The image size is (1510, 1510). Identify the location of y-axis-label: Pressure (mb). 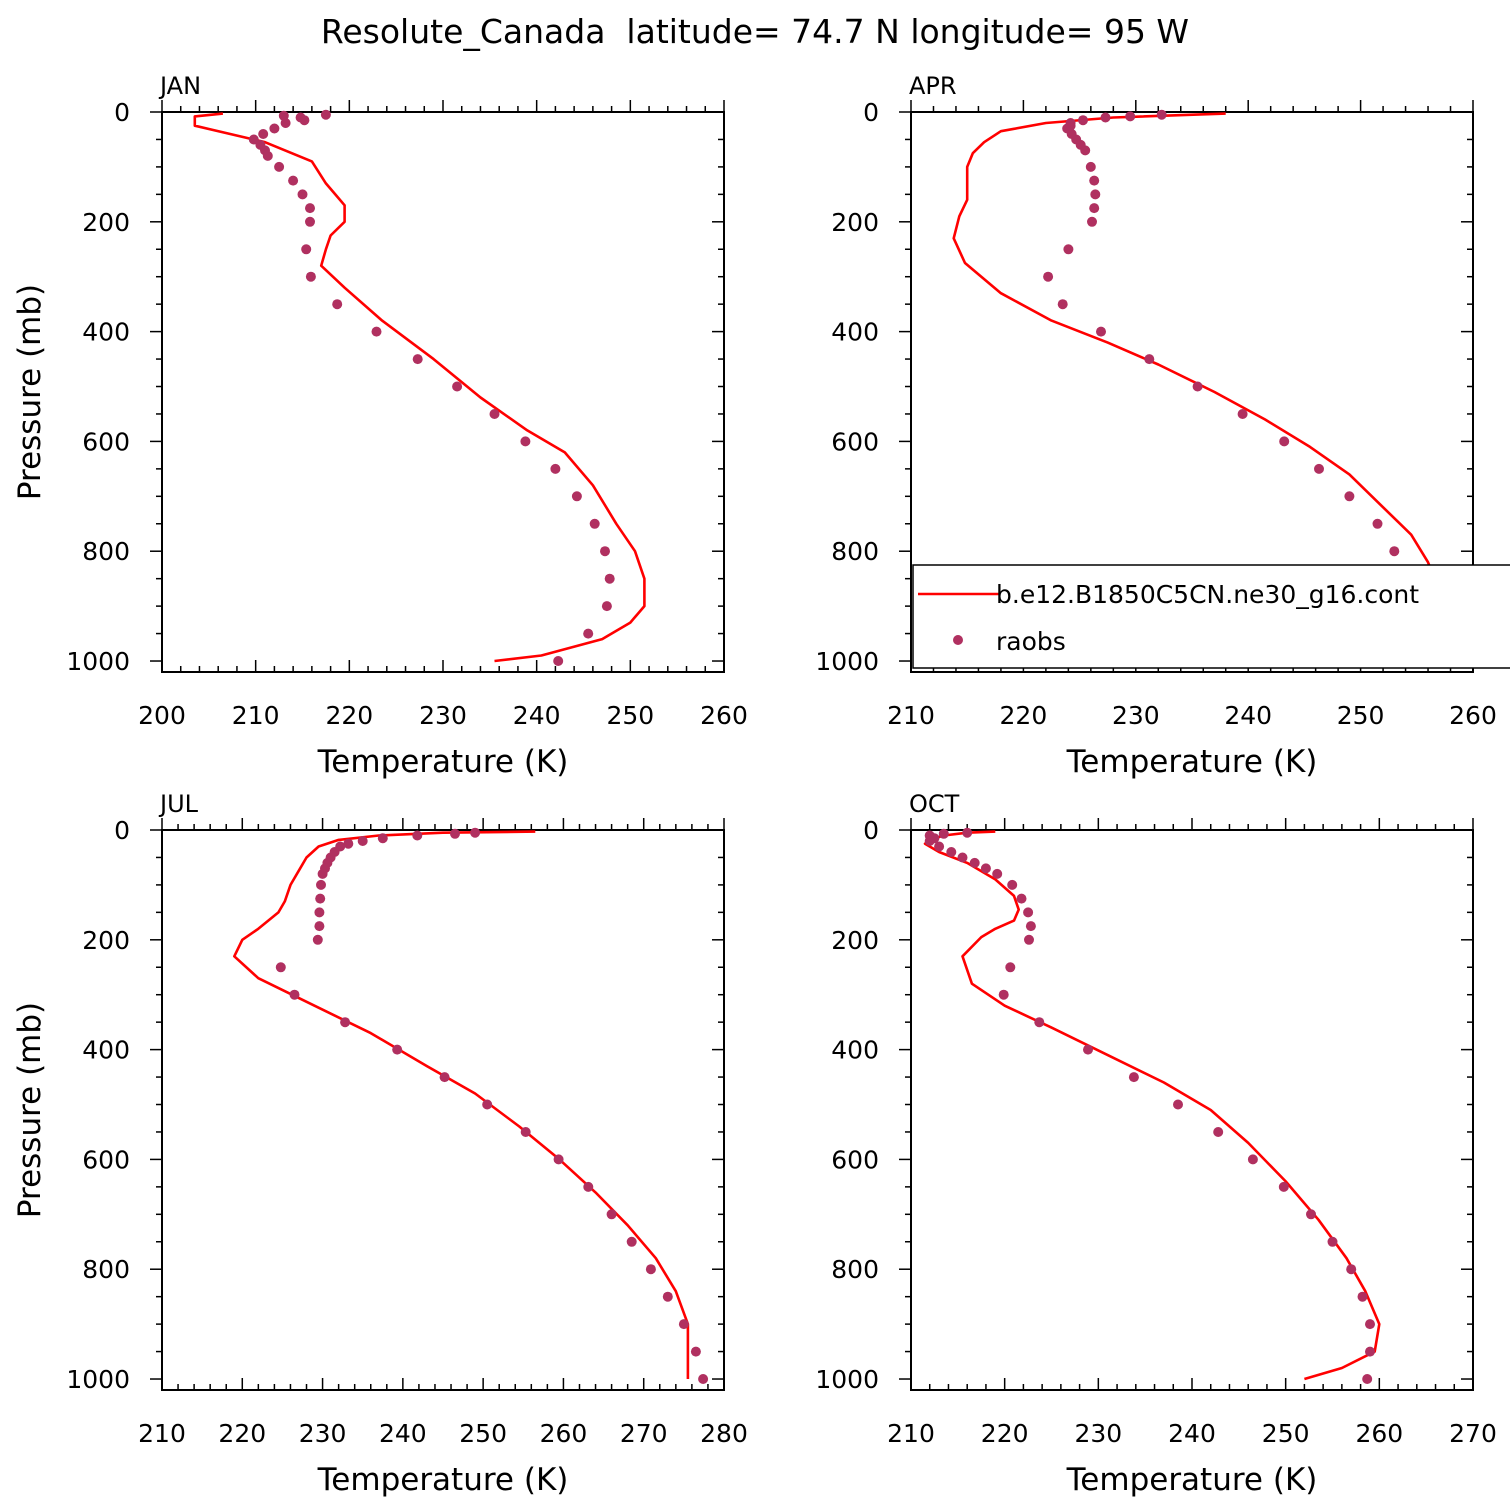
(30, 392).